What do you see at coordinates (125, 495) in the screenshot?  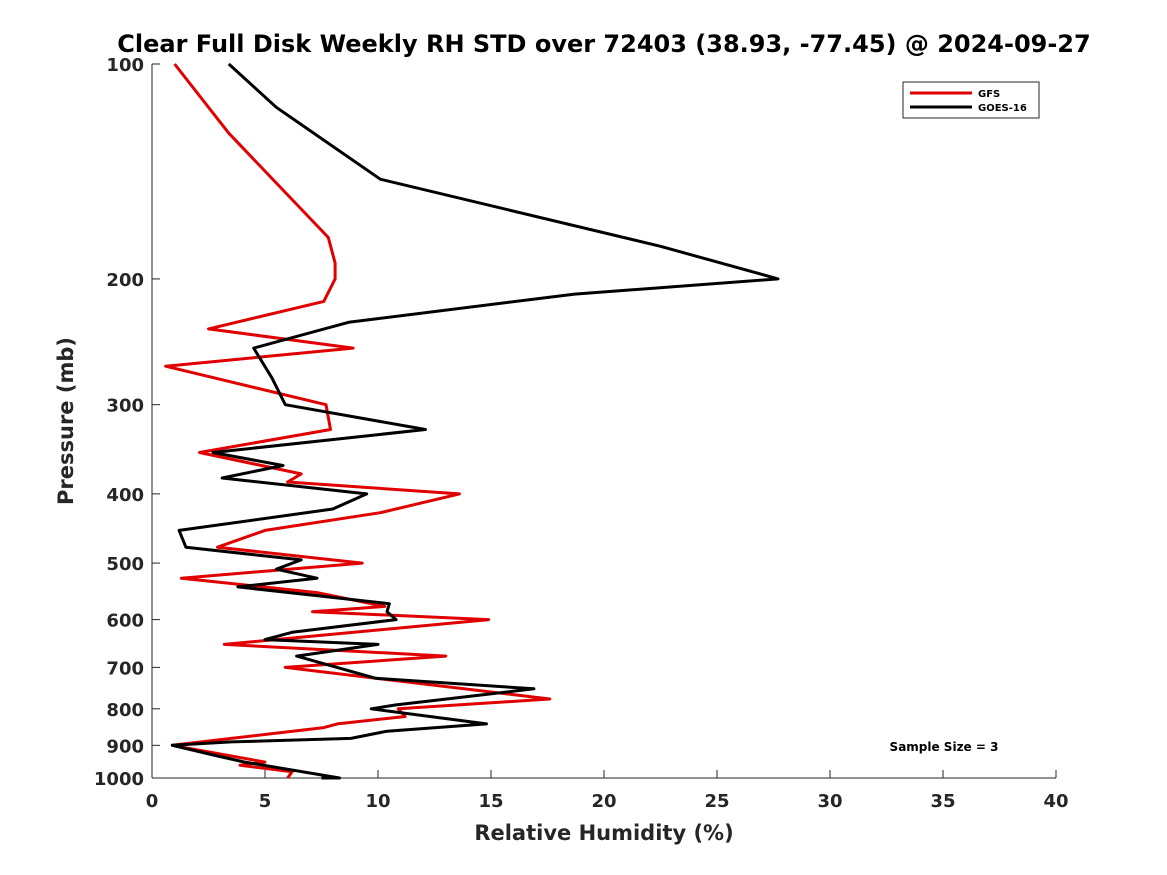 I see `y-tick-label: 400` at bounding box center [125, 495].